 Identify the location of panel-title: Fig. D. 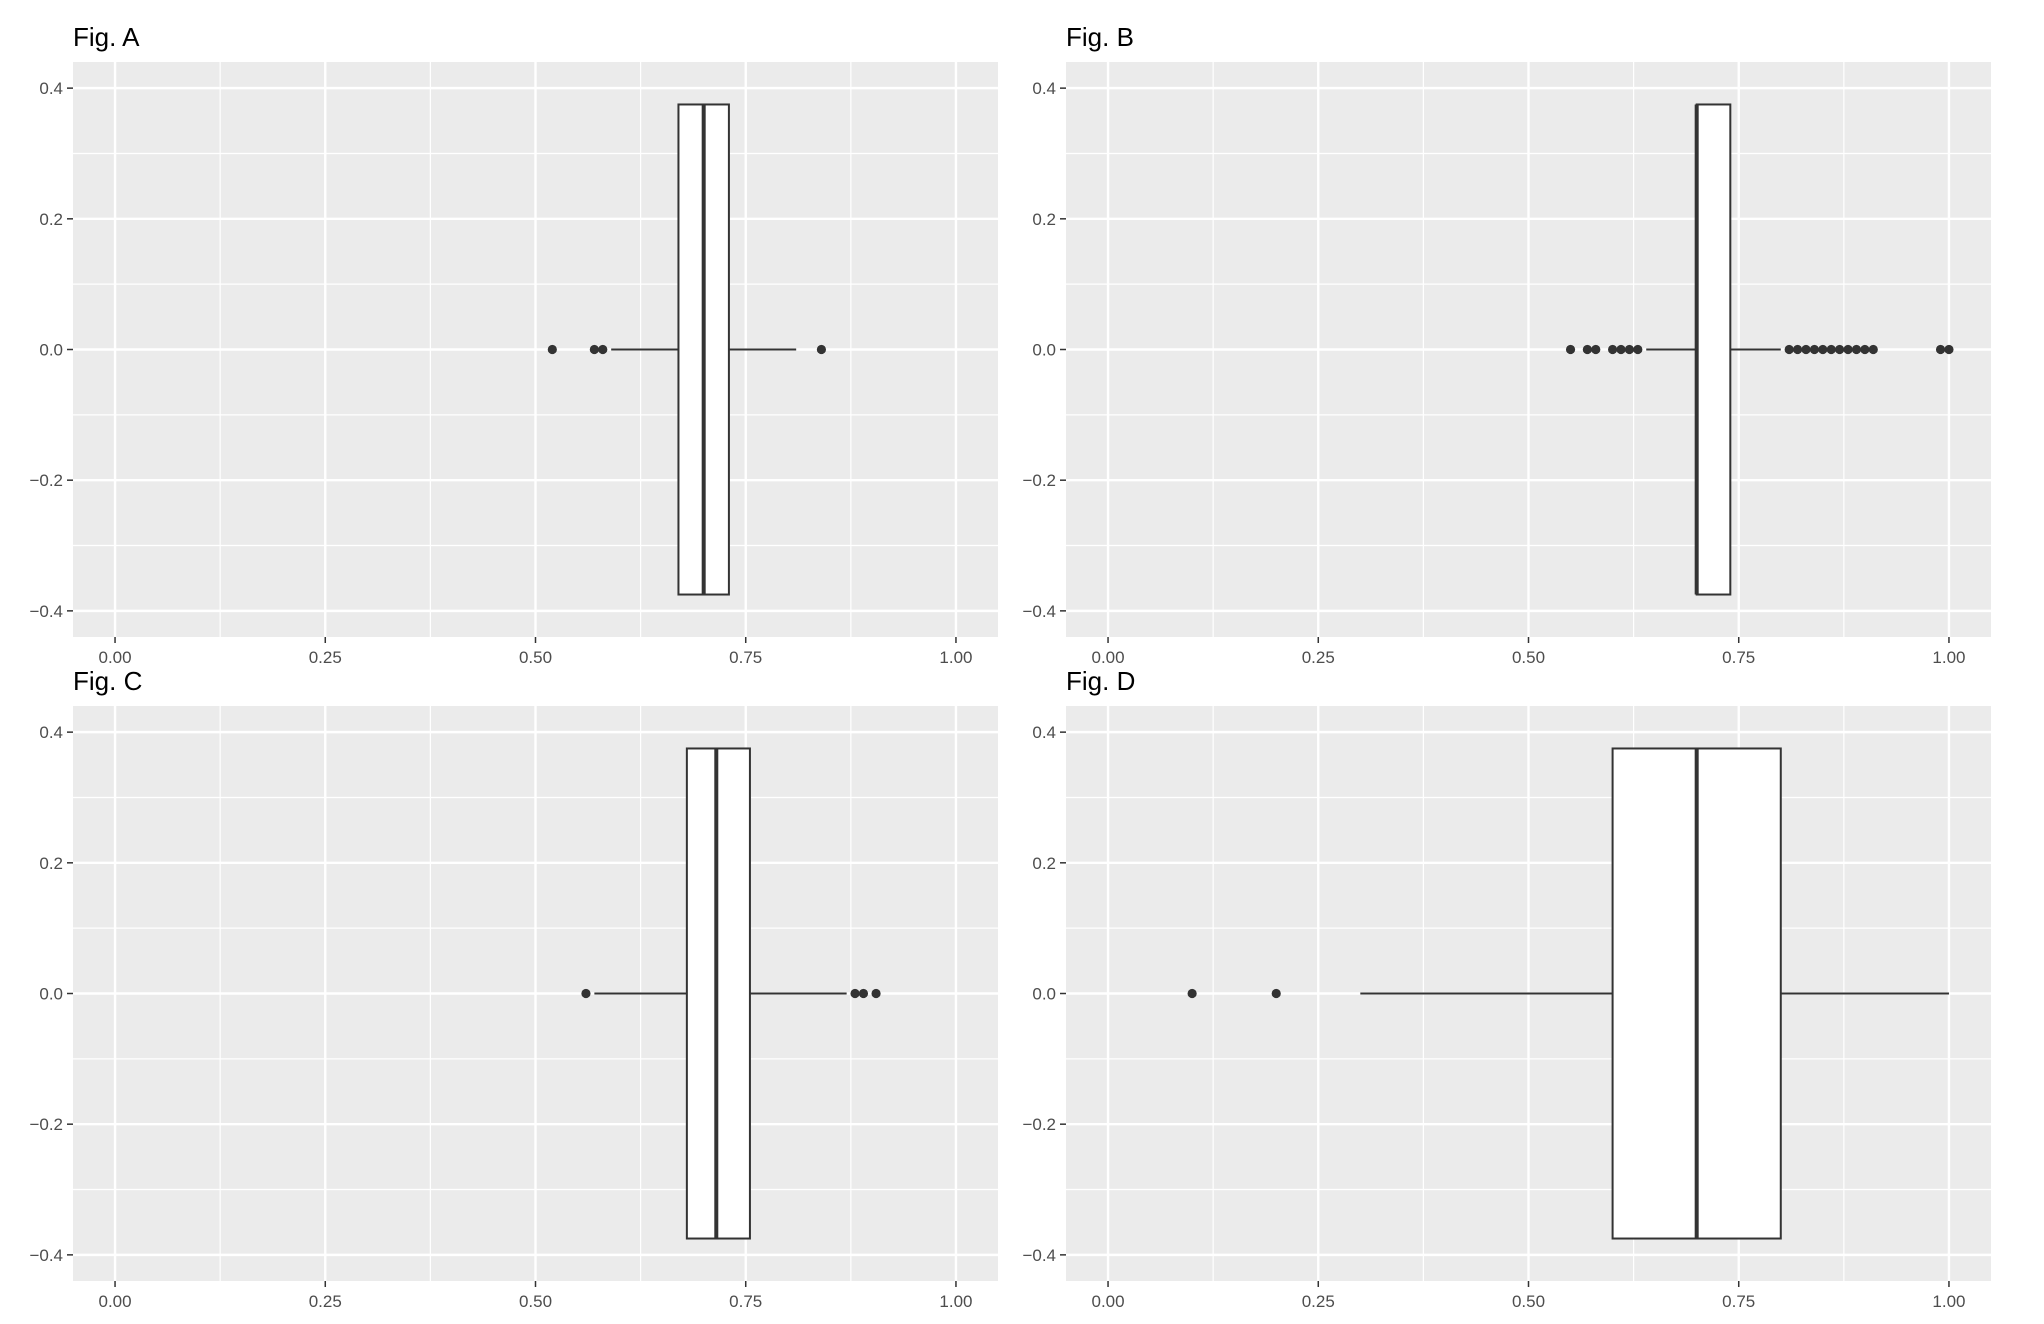
(1100, 681).